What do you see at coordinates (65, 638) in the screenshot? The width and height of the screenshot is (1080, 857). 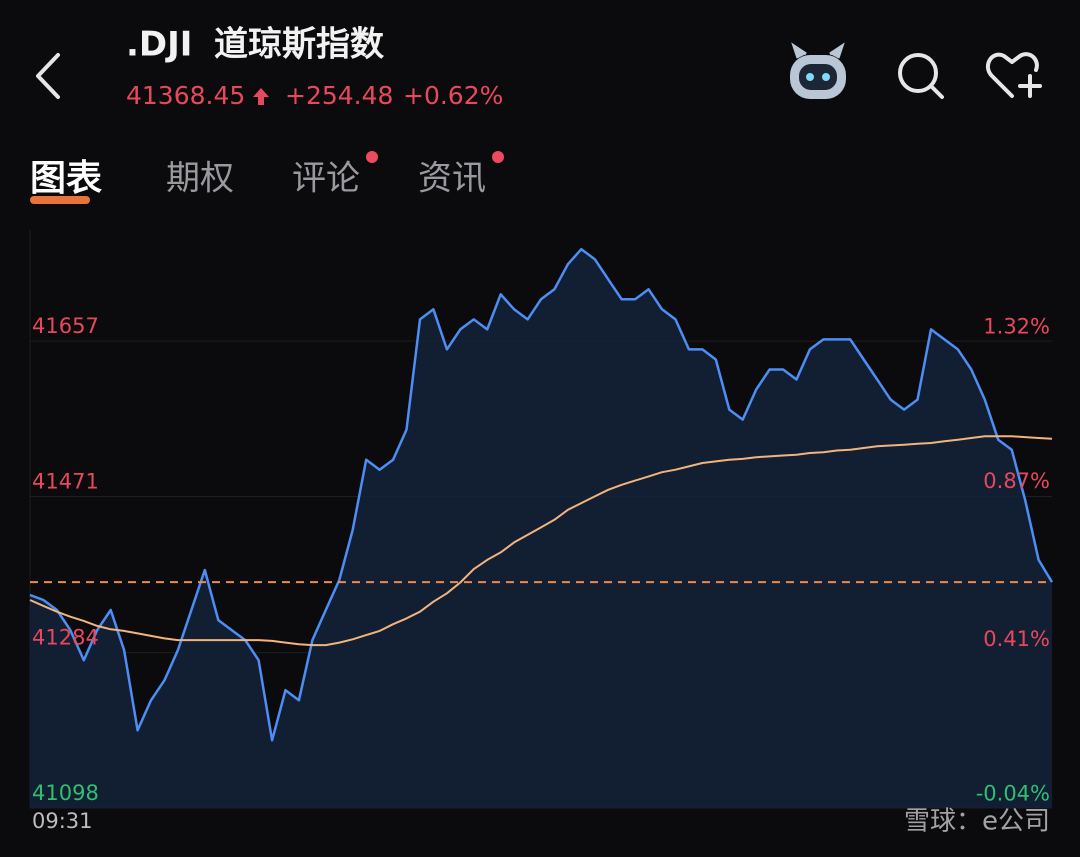 I see `y-tick-label: 41284` at bounding box center [65, 638].